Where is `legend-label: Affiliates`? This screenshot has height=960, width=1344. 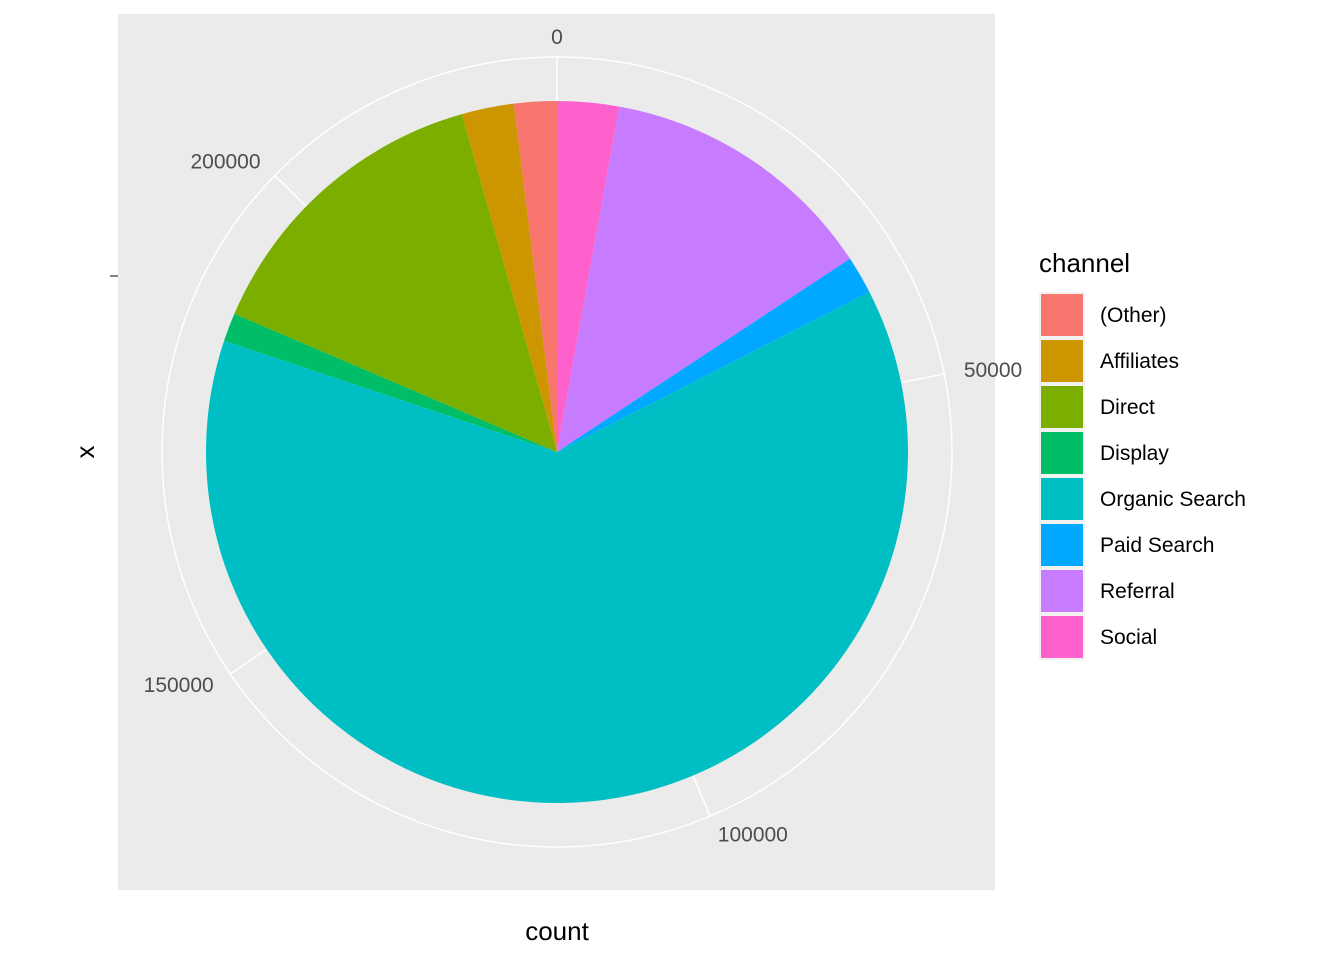 legend-label: Affiliates is located at coordinates (1139, 361).